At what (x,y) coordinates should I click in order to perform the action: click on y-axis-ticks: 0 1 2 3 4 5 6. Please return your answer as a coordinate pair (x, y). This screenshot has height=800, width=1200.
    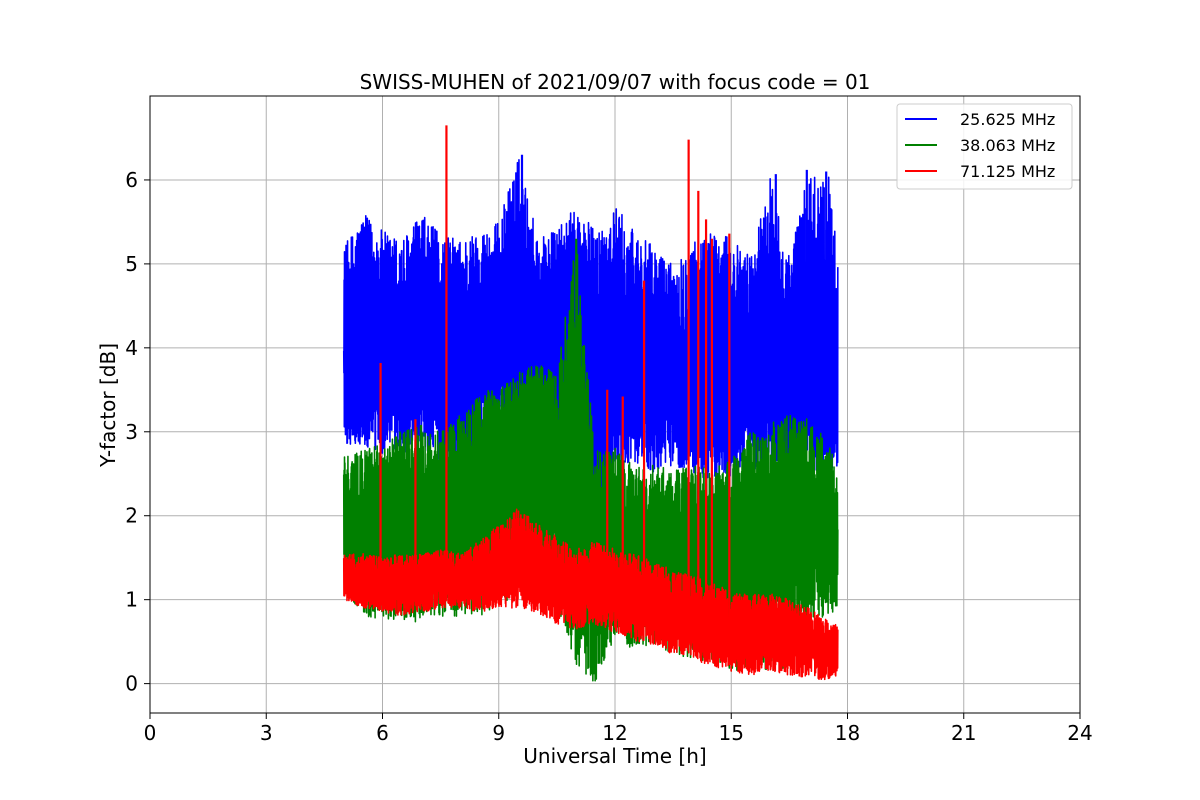
    Looking at the image, I should click on (137, 432).